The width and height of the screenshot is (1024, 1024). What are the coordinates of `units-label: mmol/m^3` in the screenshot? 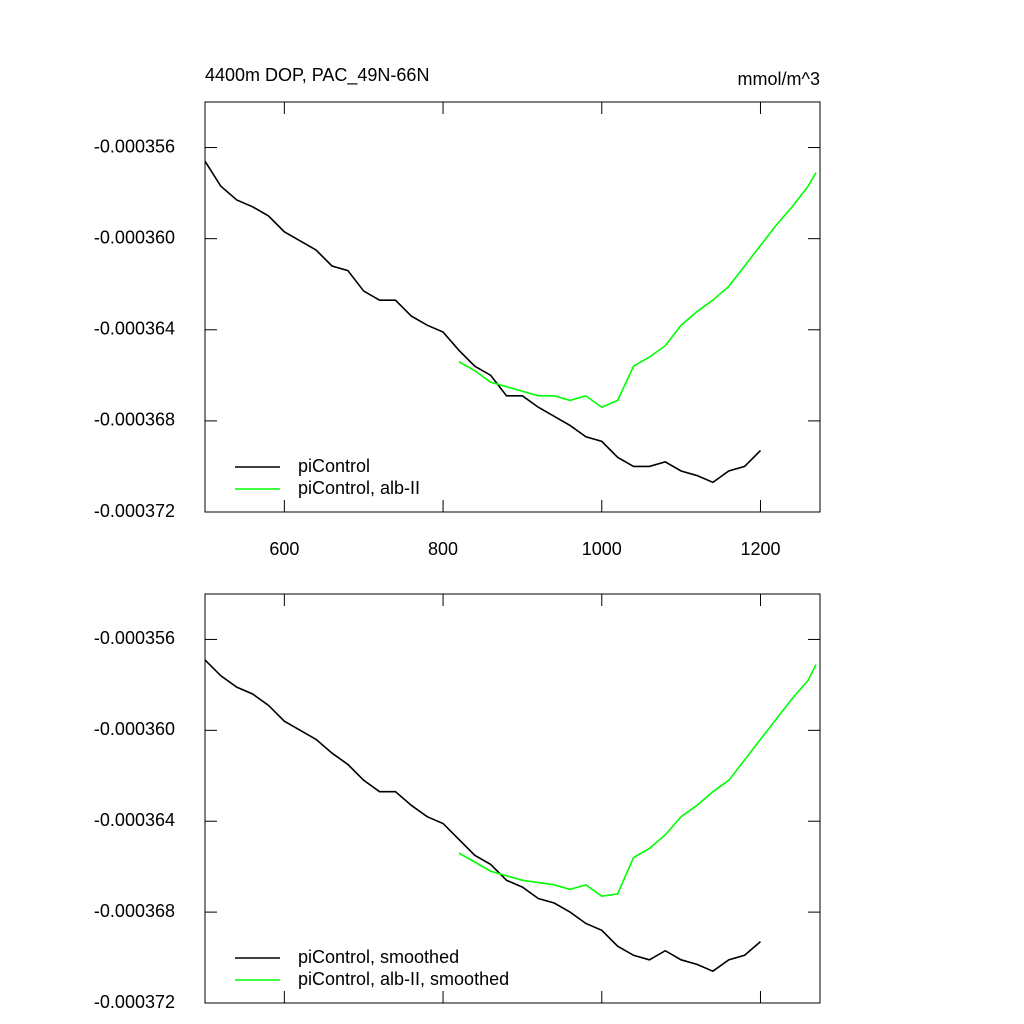 It's located at (779, 79).